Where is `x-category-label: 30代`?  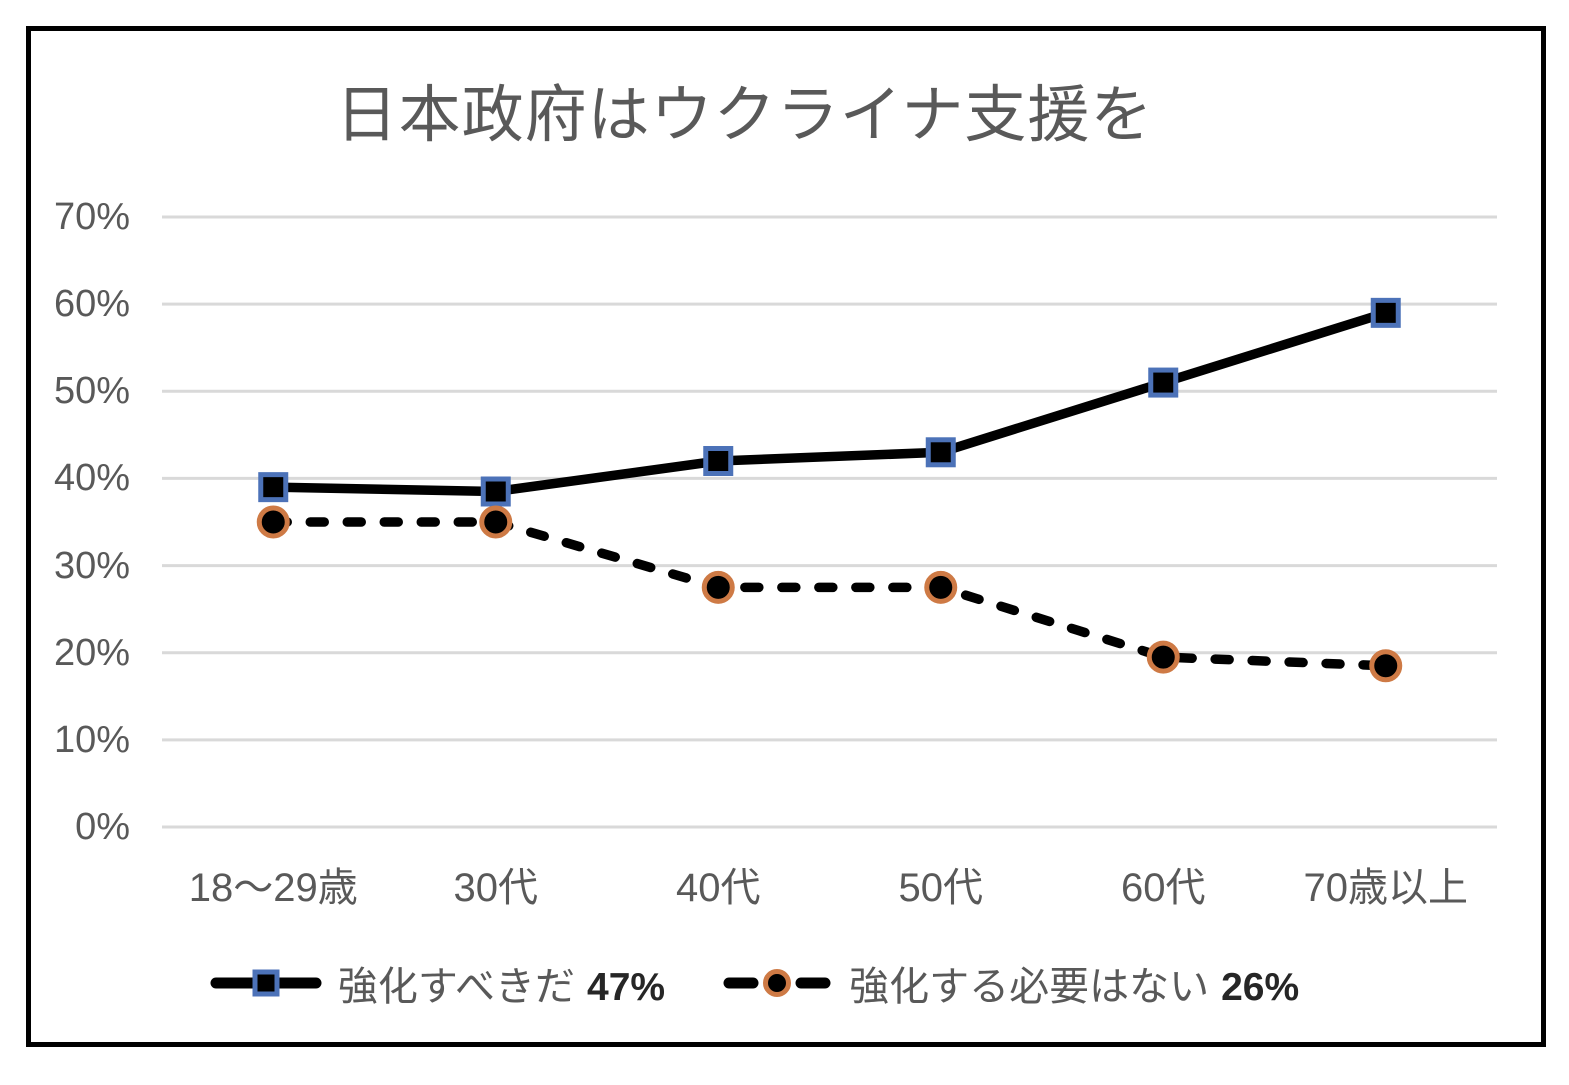
x-category-label: 30代 is located at coordinates (496, 888).